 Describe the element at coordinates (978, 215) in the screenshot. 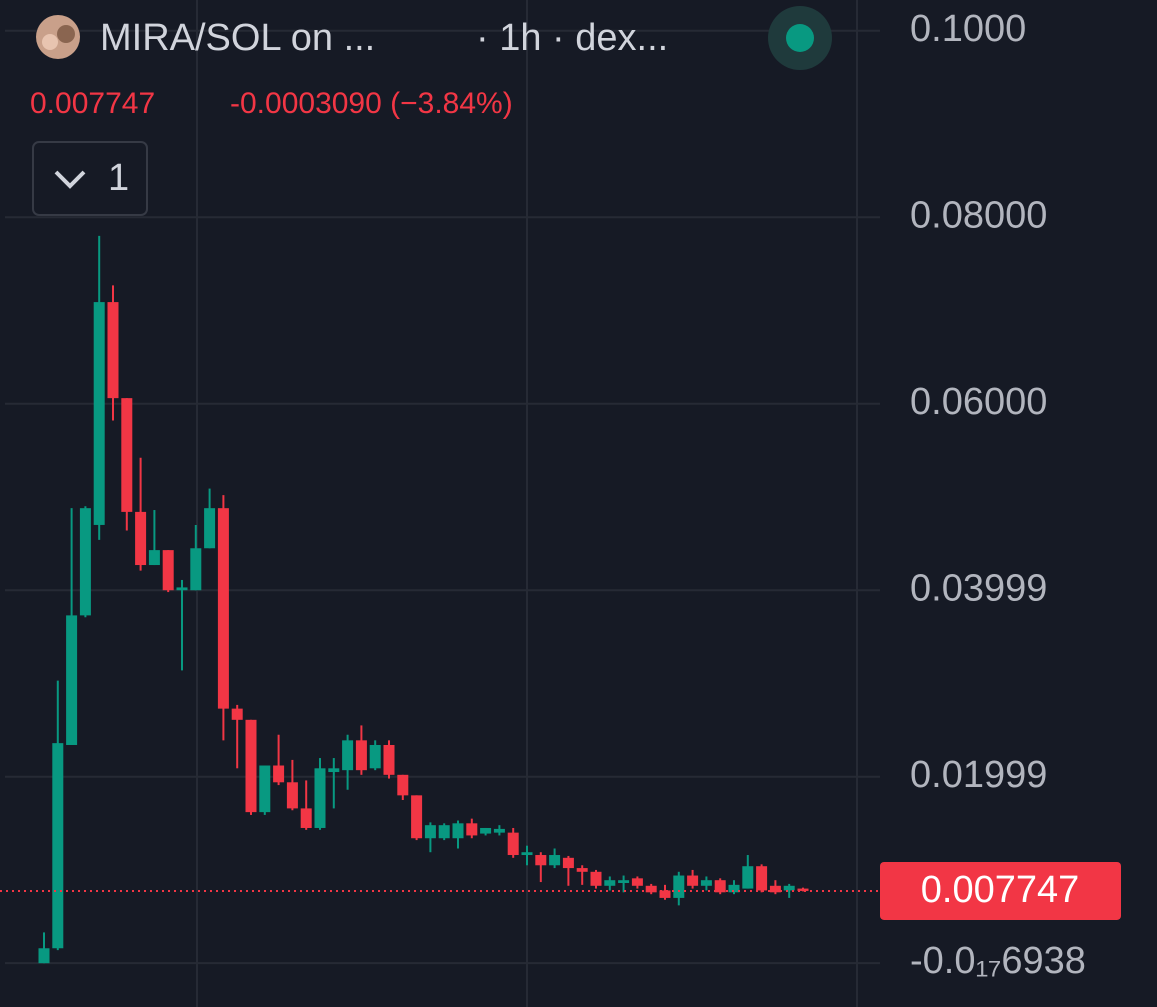

I see `y-tick-label: 0.08000` at that location.